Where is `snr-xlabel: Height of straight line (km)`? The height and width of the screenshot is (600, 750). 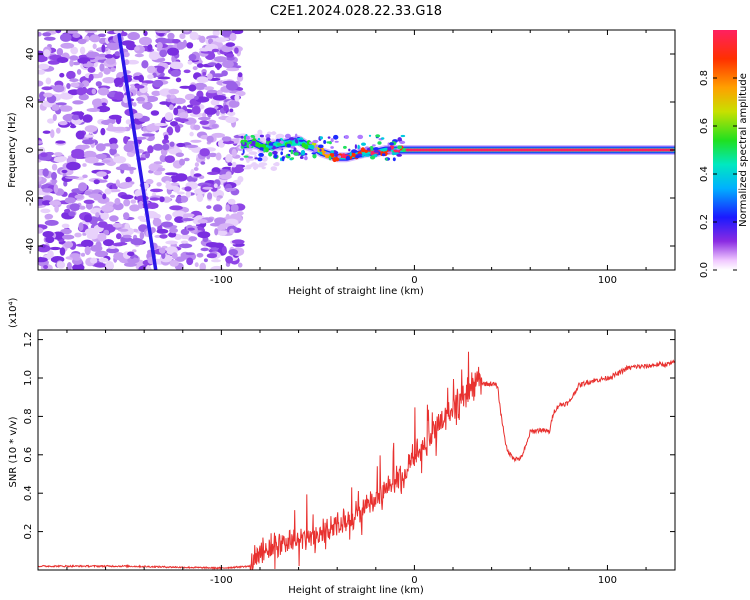
snr-xlabel: Height of straight line (km) is located at coordinates (356, 590).